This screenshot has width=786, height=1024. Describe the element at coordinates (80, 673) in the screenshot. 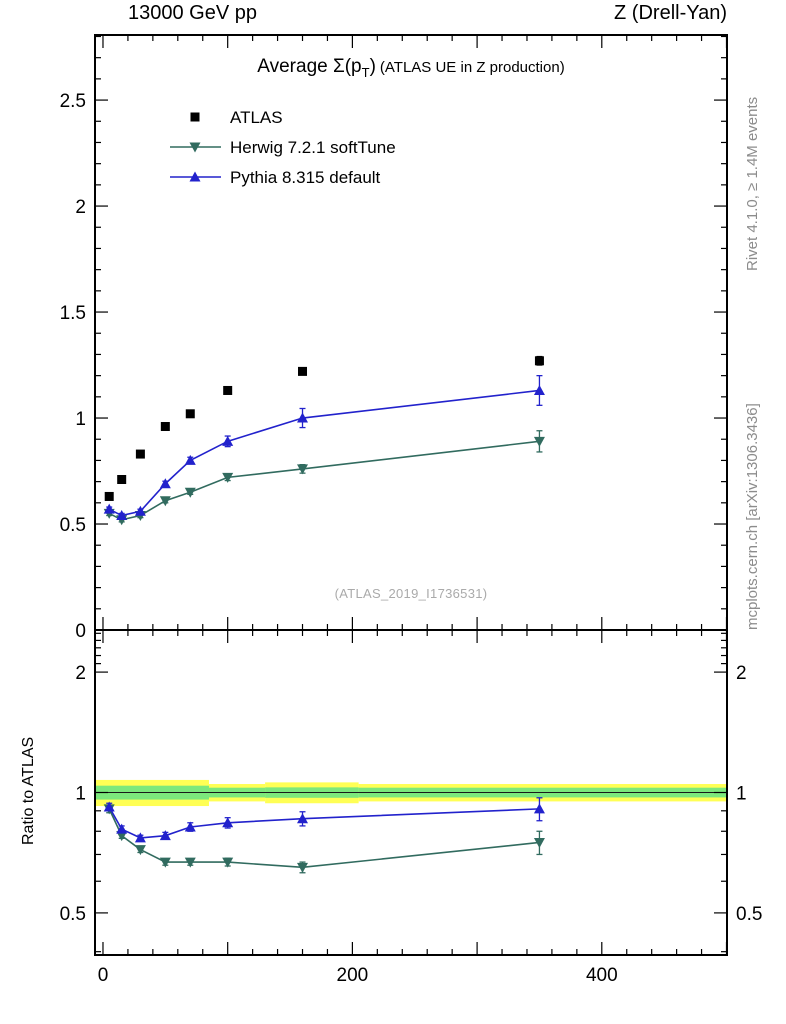

I see `ratio-y-tick-label-left: 2` at that location.